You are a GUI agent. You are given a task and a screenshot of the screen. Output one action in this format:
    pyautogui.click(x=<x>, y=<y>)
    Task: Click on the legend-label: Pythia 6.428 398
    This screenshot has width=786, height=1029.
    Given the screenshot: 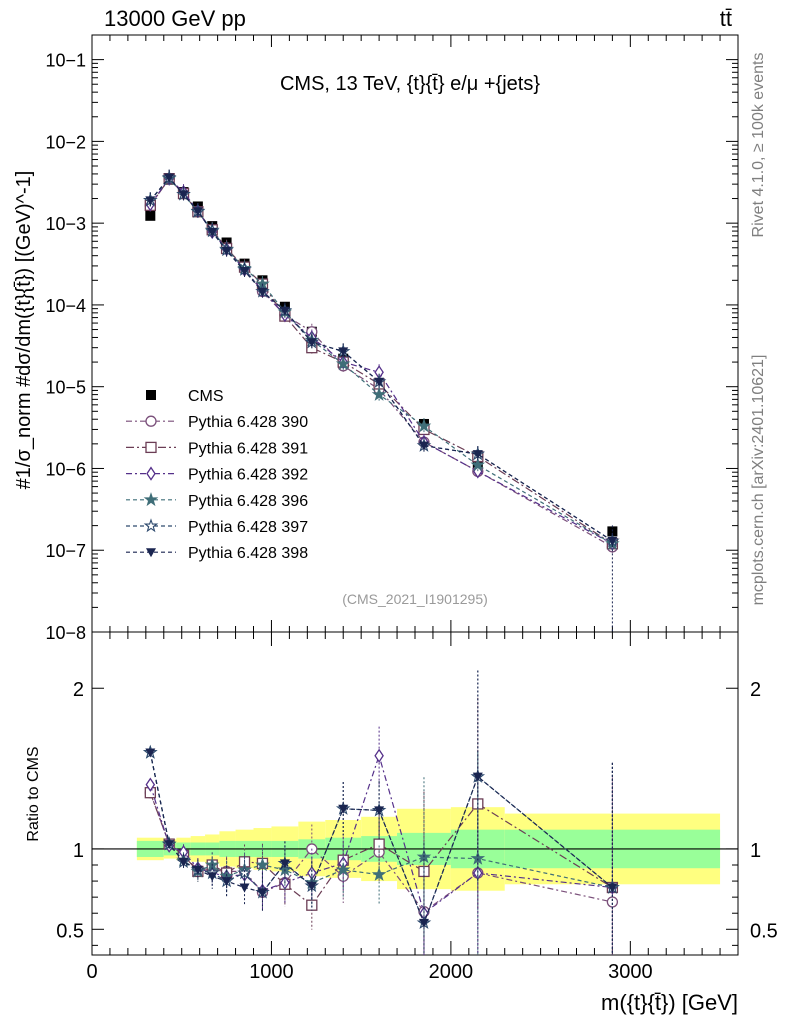 What is the action you would take?
    pyautogui.click(x=248, y=553)
    